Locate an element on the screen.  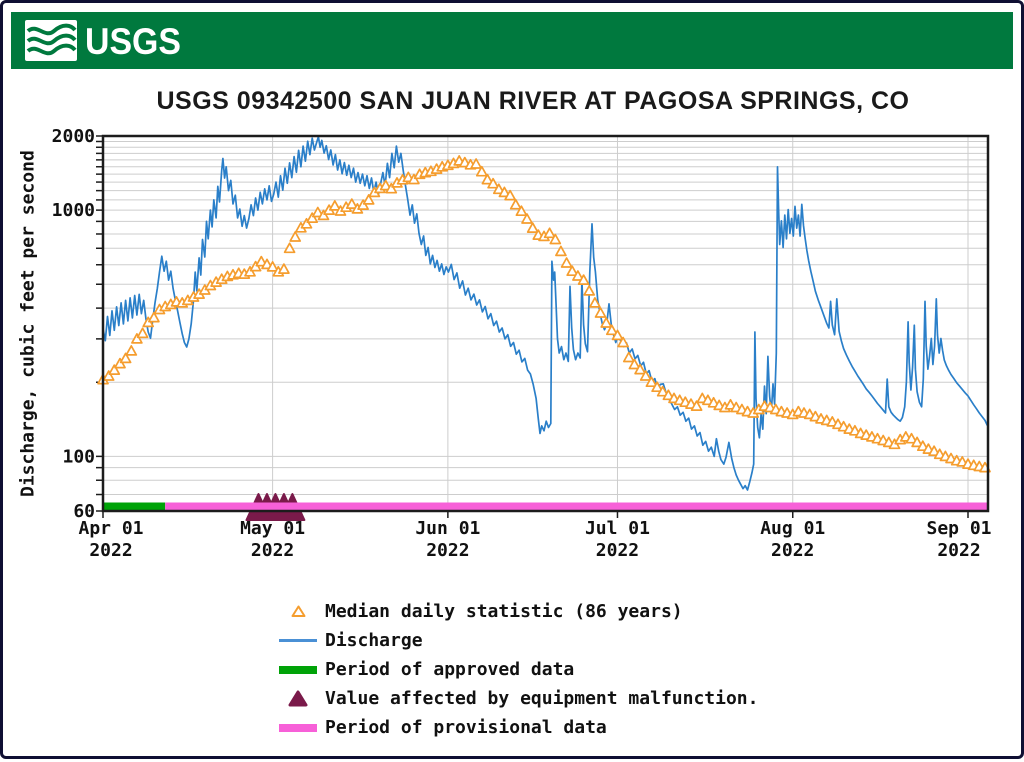
approved-period-bar is located at coordinates (134, 506).